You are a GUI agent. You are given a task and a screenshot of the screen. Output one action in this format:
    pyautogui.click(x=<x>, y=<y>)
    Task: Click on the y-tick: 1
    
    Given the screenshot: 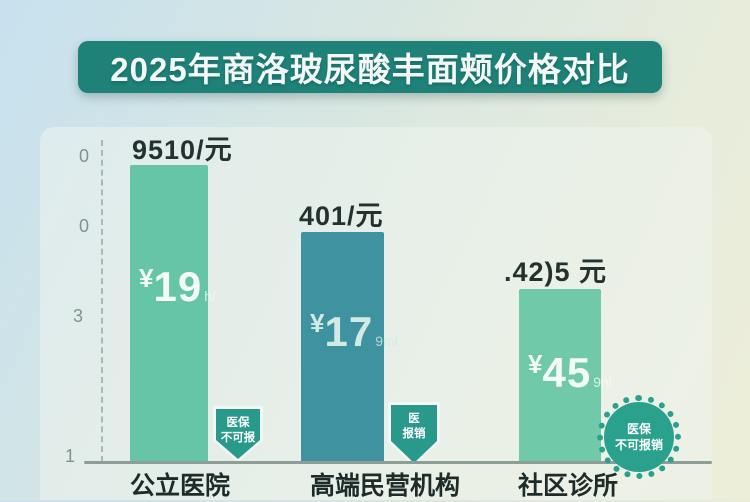 What is the action you would take?
    pyautogui.click(x=70, y=456)
    